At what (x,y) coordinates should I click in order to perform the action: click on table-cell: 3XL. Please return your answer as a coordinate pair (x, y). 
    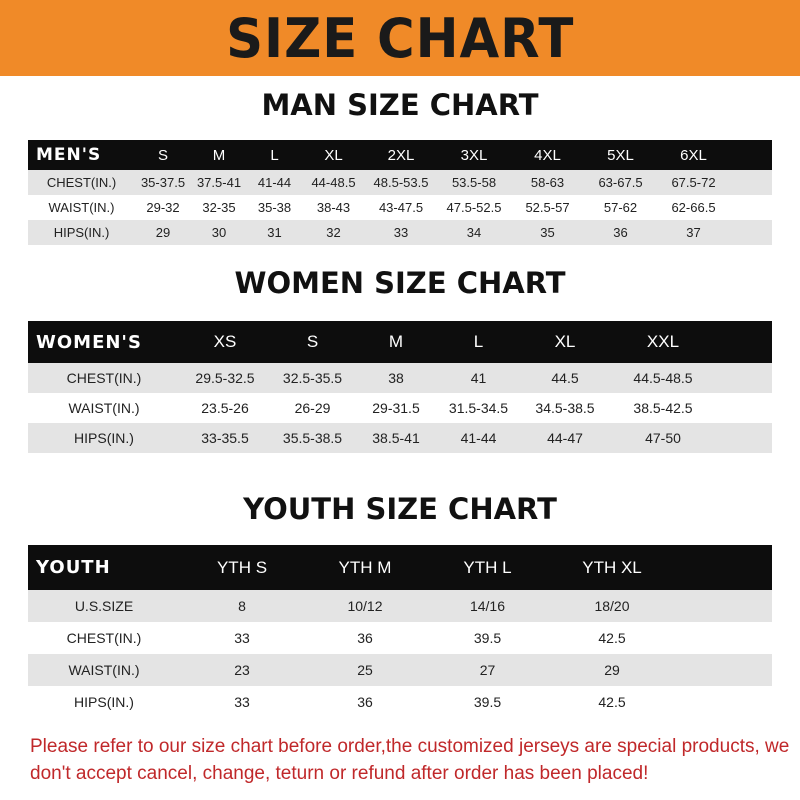
    Looking at the image, I should click on (474, 155).